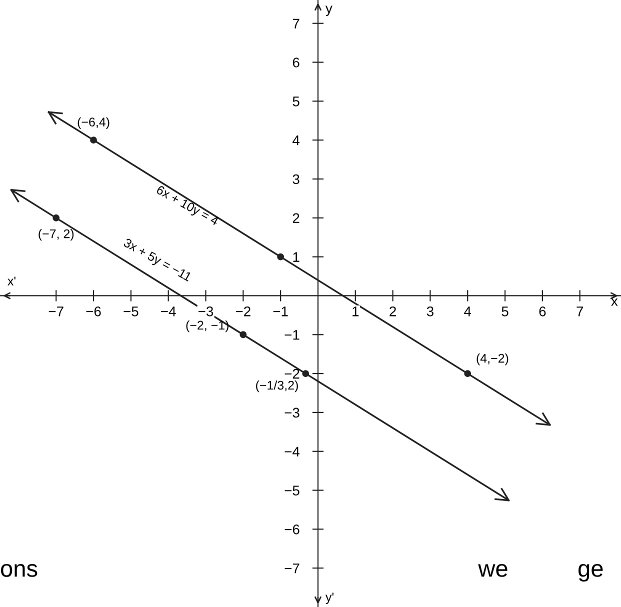 This screenshot has height=607, width=621. I want to click on y-tick-label: 1, so click(296, 257).